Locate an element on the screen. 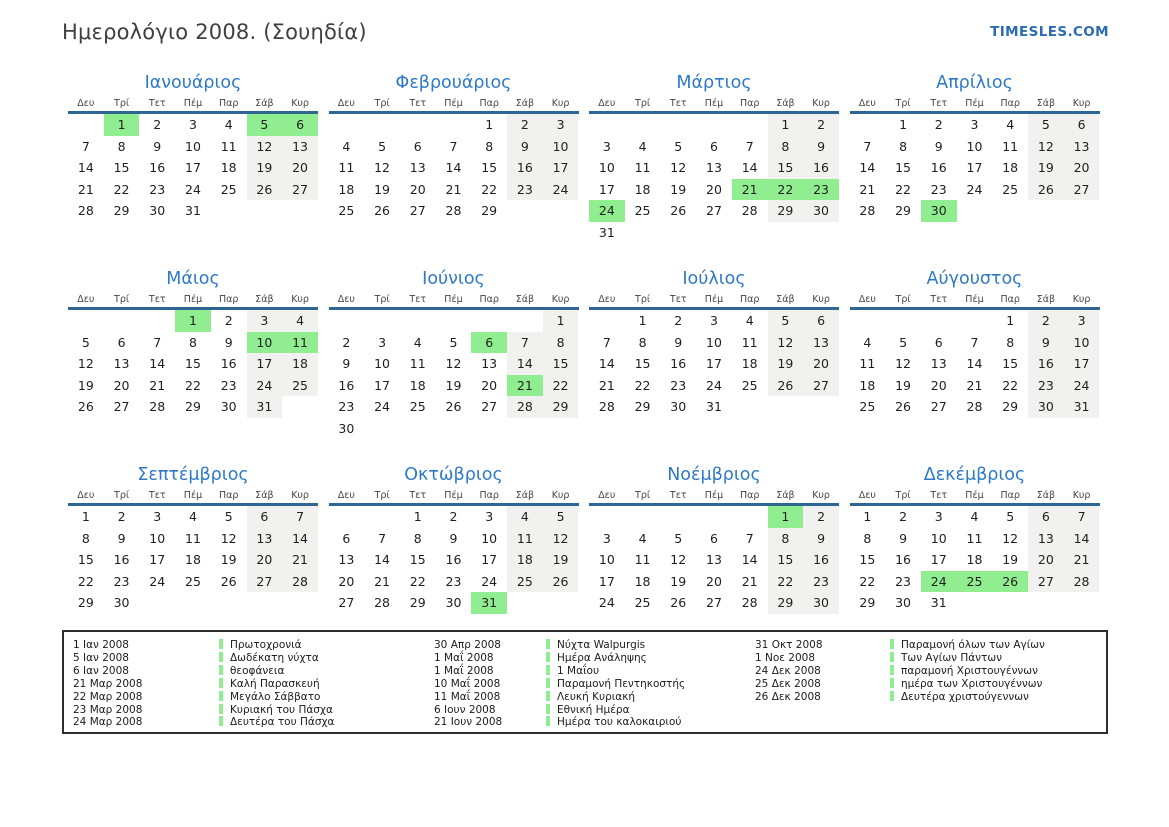 This screenshot has width=1169, height=827. brand-link: TIMESLES.COM is located at coordinates (1049, 32).